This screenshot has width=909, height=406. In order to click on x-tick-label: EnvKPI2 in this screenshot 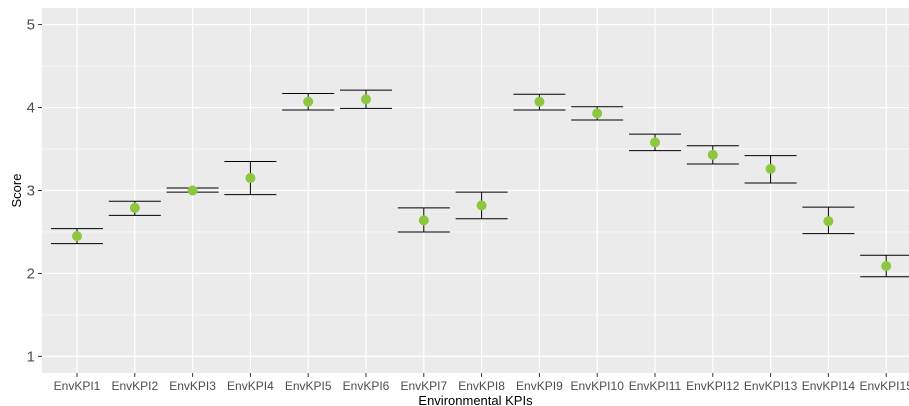, I will do `click(134, 386)`.